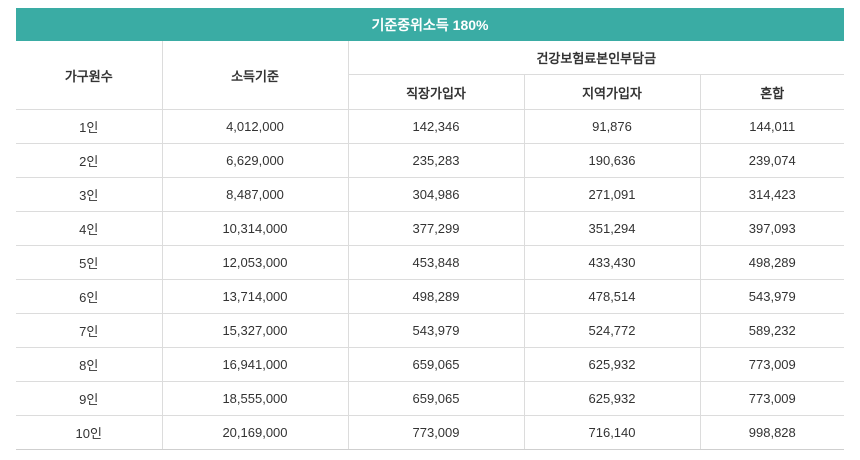 The width and height of the screenshot is (860, 460). Describe the element at coordinates (255, 330) in the screenshot. I see `cell-income: 15,327,000` at that location.